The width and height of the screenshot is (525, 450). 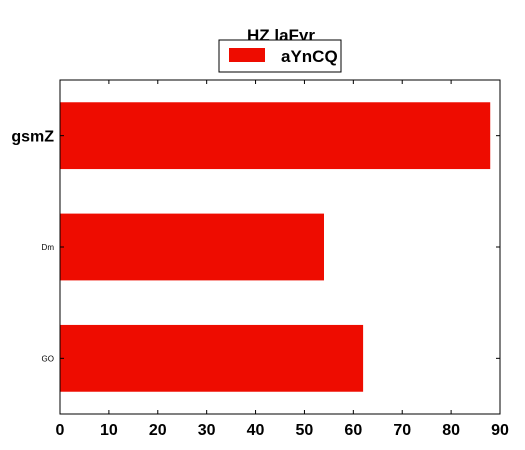 I want to click on x-tick-label: 0, so click(x=60, y=430).